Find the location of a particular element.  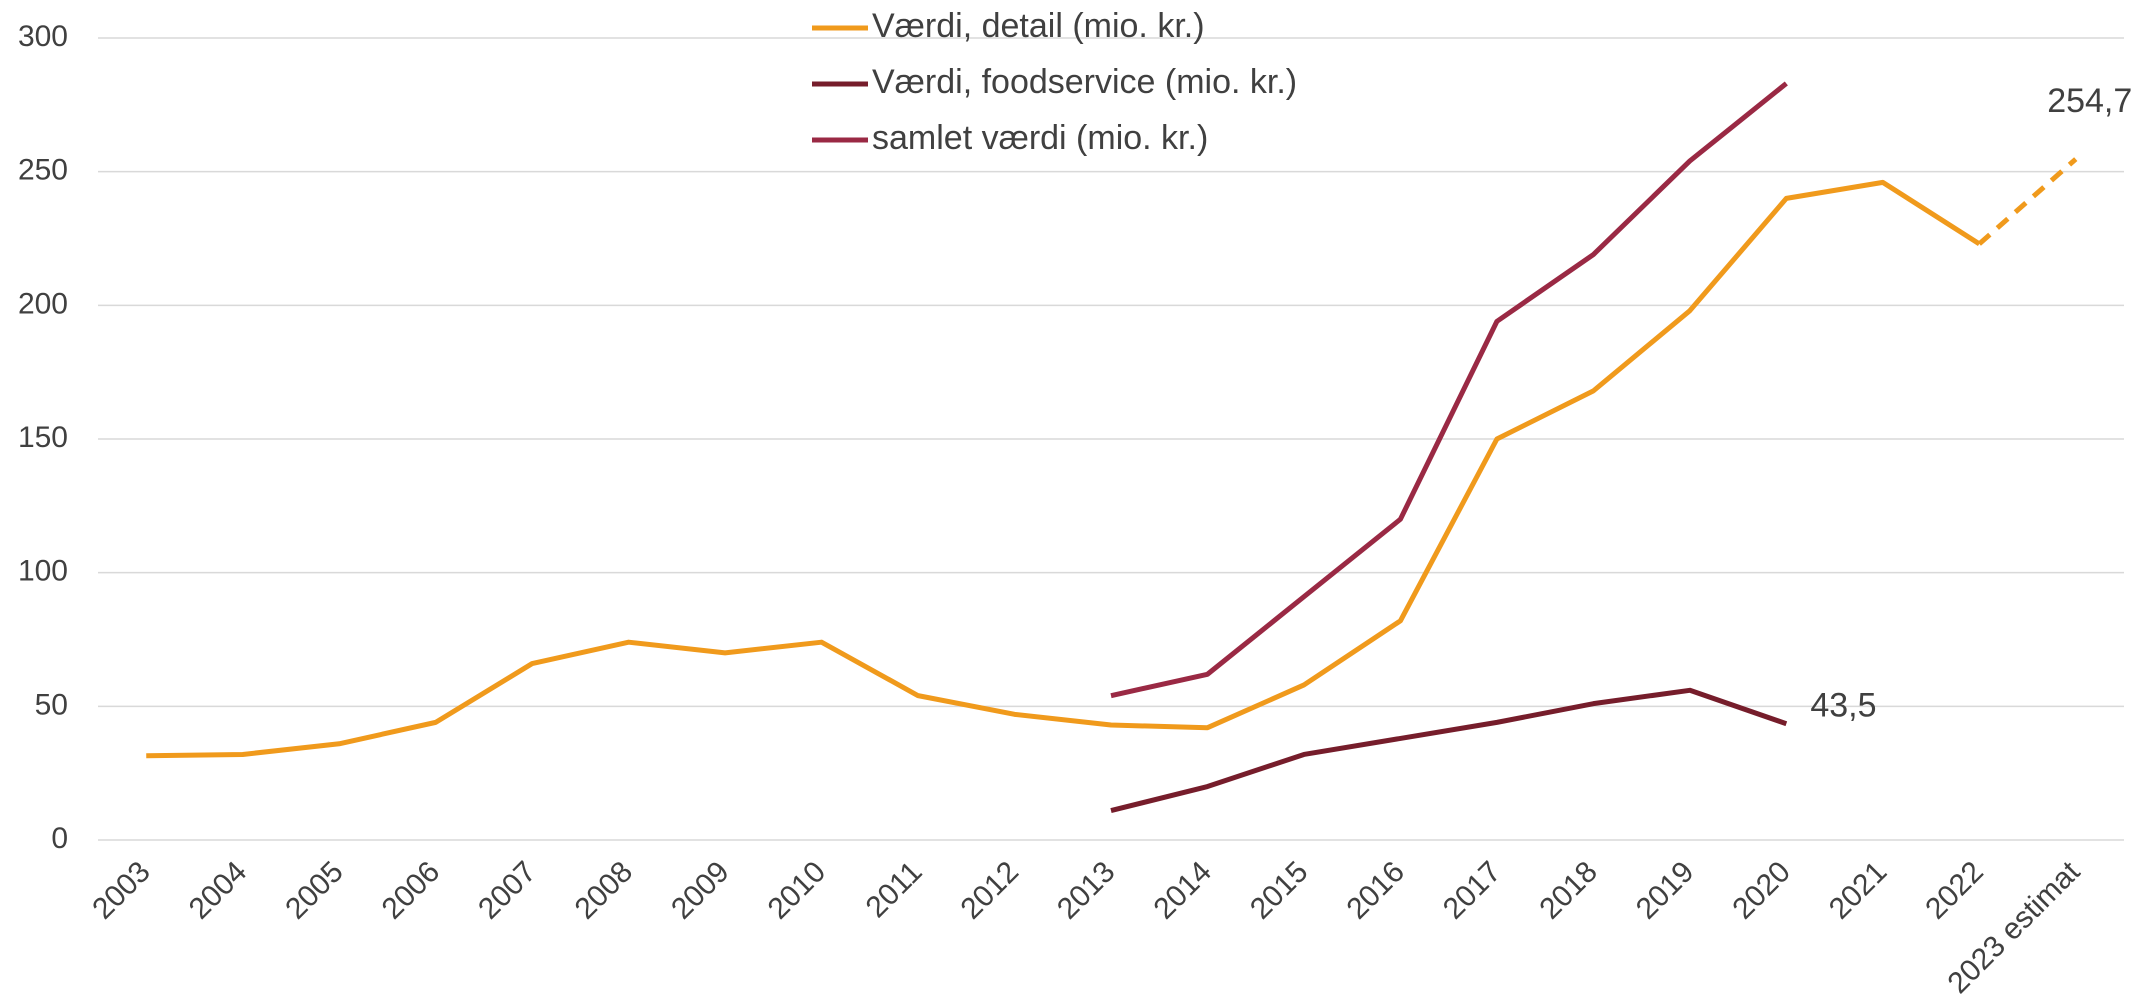

data-label: 254,7 is located at coordinates (2089, 101).